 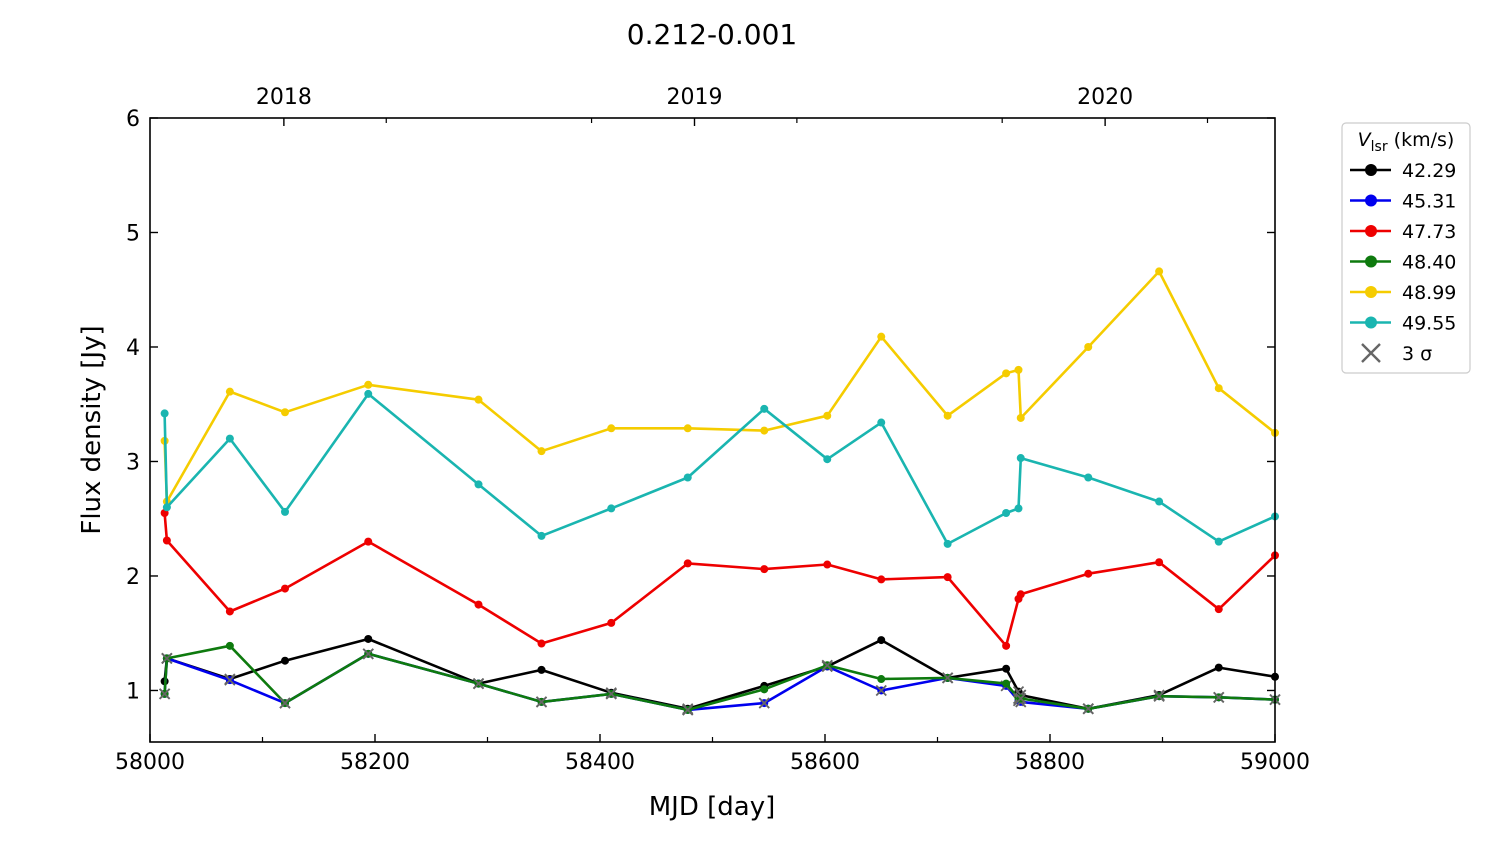 I want to click on x-tick-label: 58000, so click(x=150, y=762).